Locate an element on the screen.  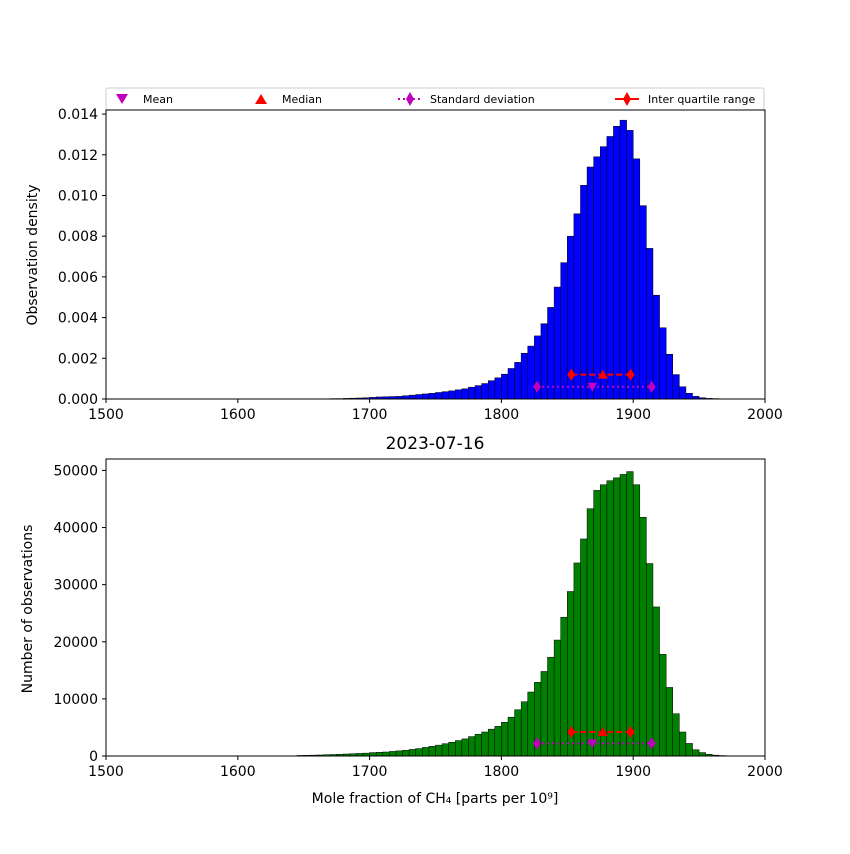
y-tick-label: 30000 is located at coordinates (75, 586).